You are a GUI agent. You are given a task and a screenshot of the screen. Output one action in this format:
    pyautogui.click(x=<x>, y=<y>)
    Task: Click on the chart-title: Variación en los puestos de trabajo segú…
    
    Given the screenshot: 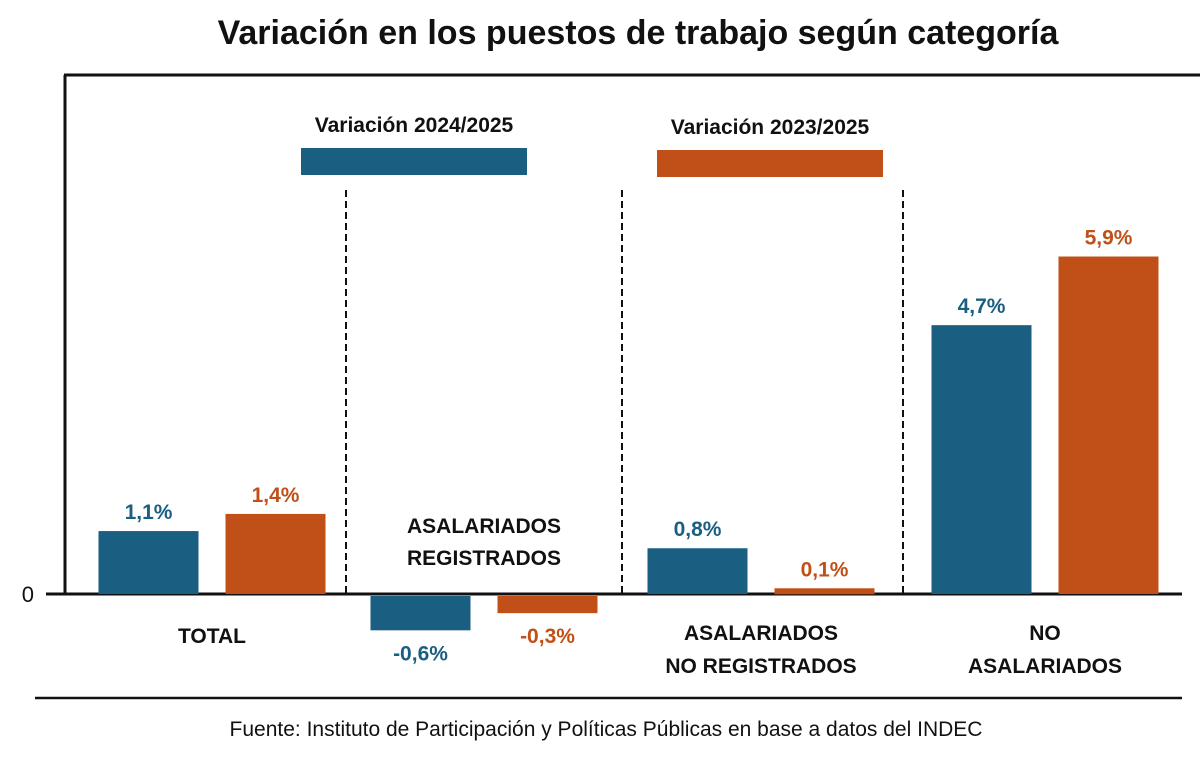 What is the action you would take?
    pyautogui.click(x=638, y=33)
    